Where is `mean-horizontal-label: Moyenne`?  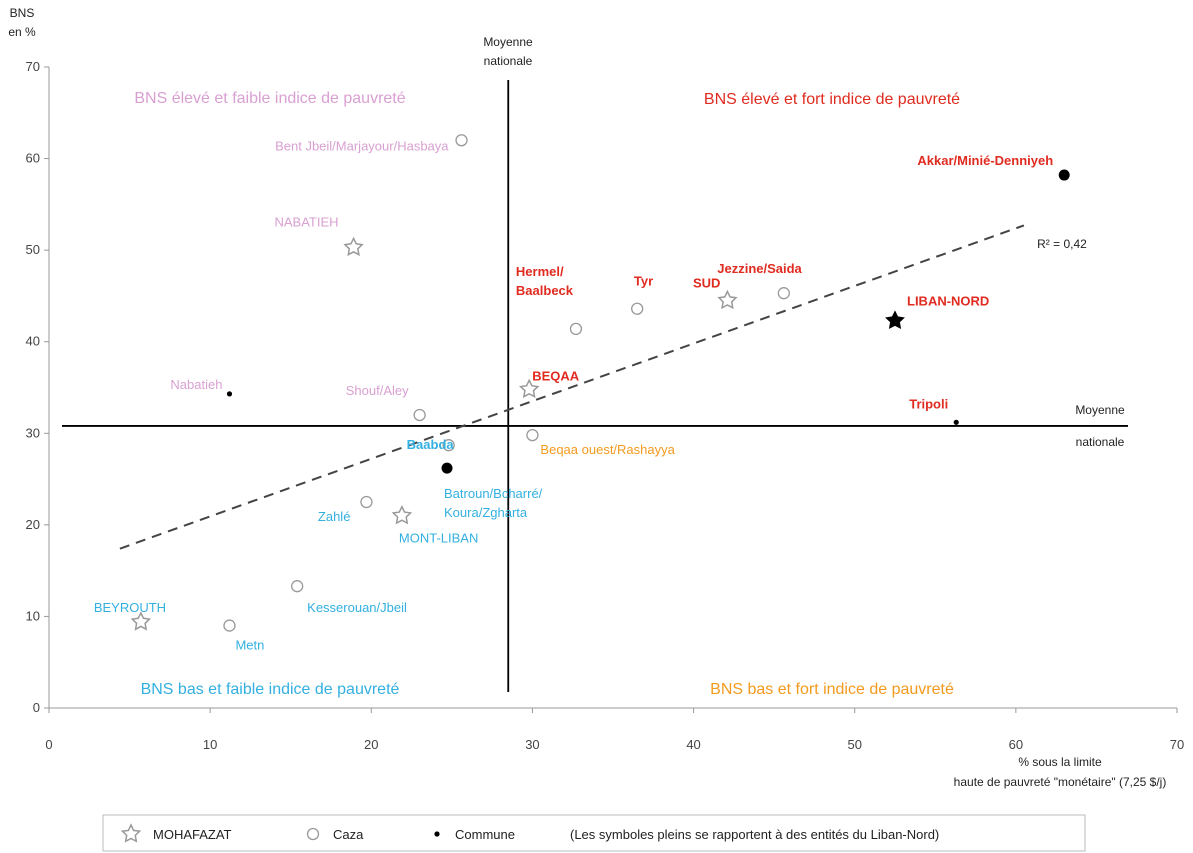 mean-horizontal-label: Moyenne is located at coordinates (1100, 410).